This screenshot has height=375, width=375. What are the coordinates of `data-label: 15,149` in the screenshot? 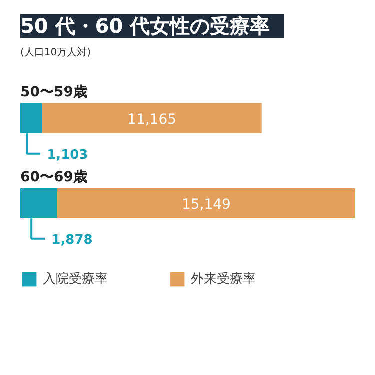 It's located at (206, 204).